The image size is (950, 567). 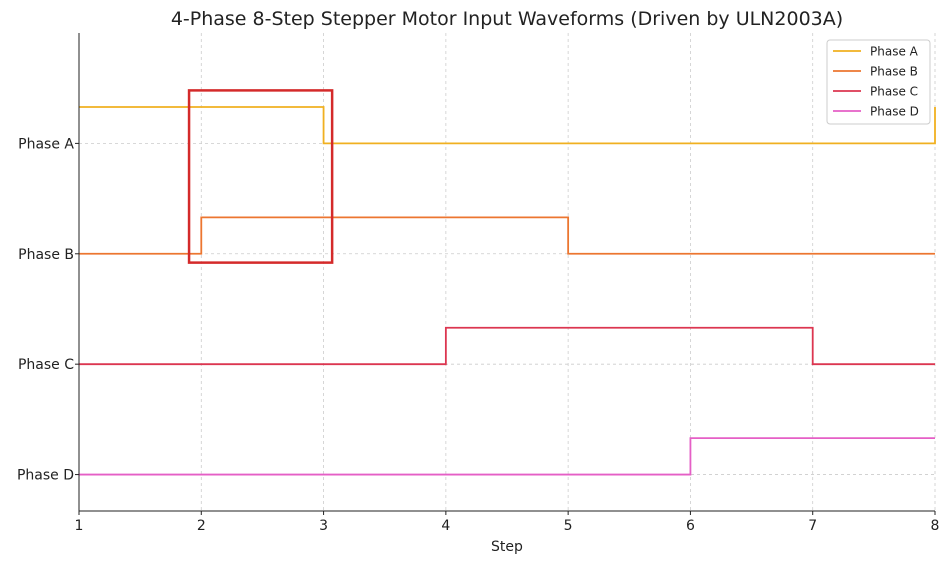 What do you see at coordinates (568, 526) in the screenshot?
I see `x-tick-label: 5` at bounding box center [568, 526].